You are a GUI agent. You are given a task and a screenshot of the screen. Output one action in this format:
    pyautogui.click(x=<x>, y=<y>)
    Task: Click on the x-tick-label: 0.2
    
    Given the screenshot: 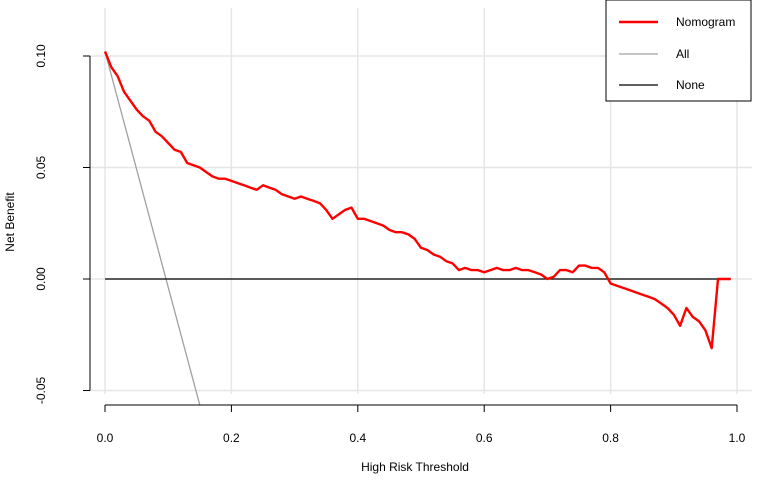 What is the action you would take?
    pyautogui.click(x=231, y=438)
    